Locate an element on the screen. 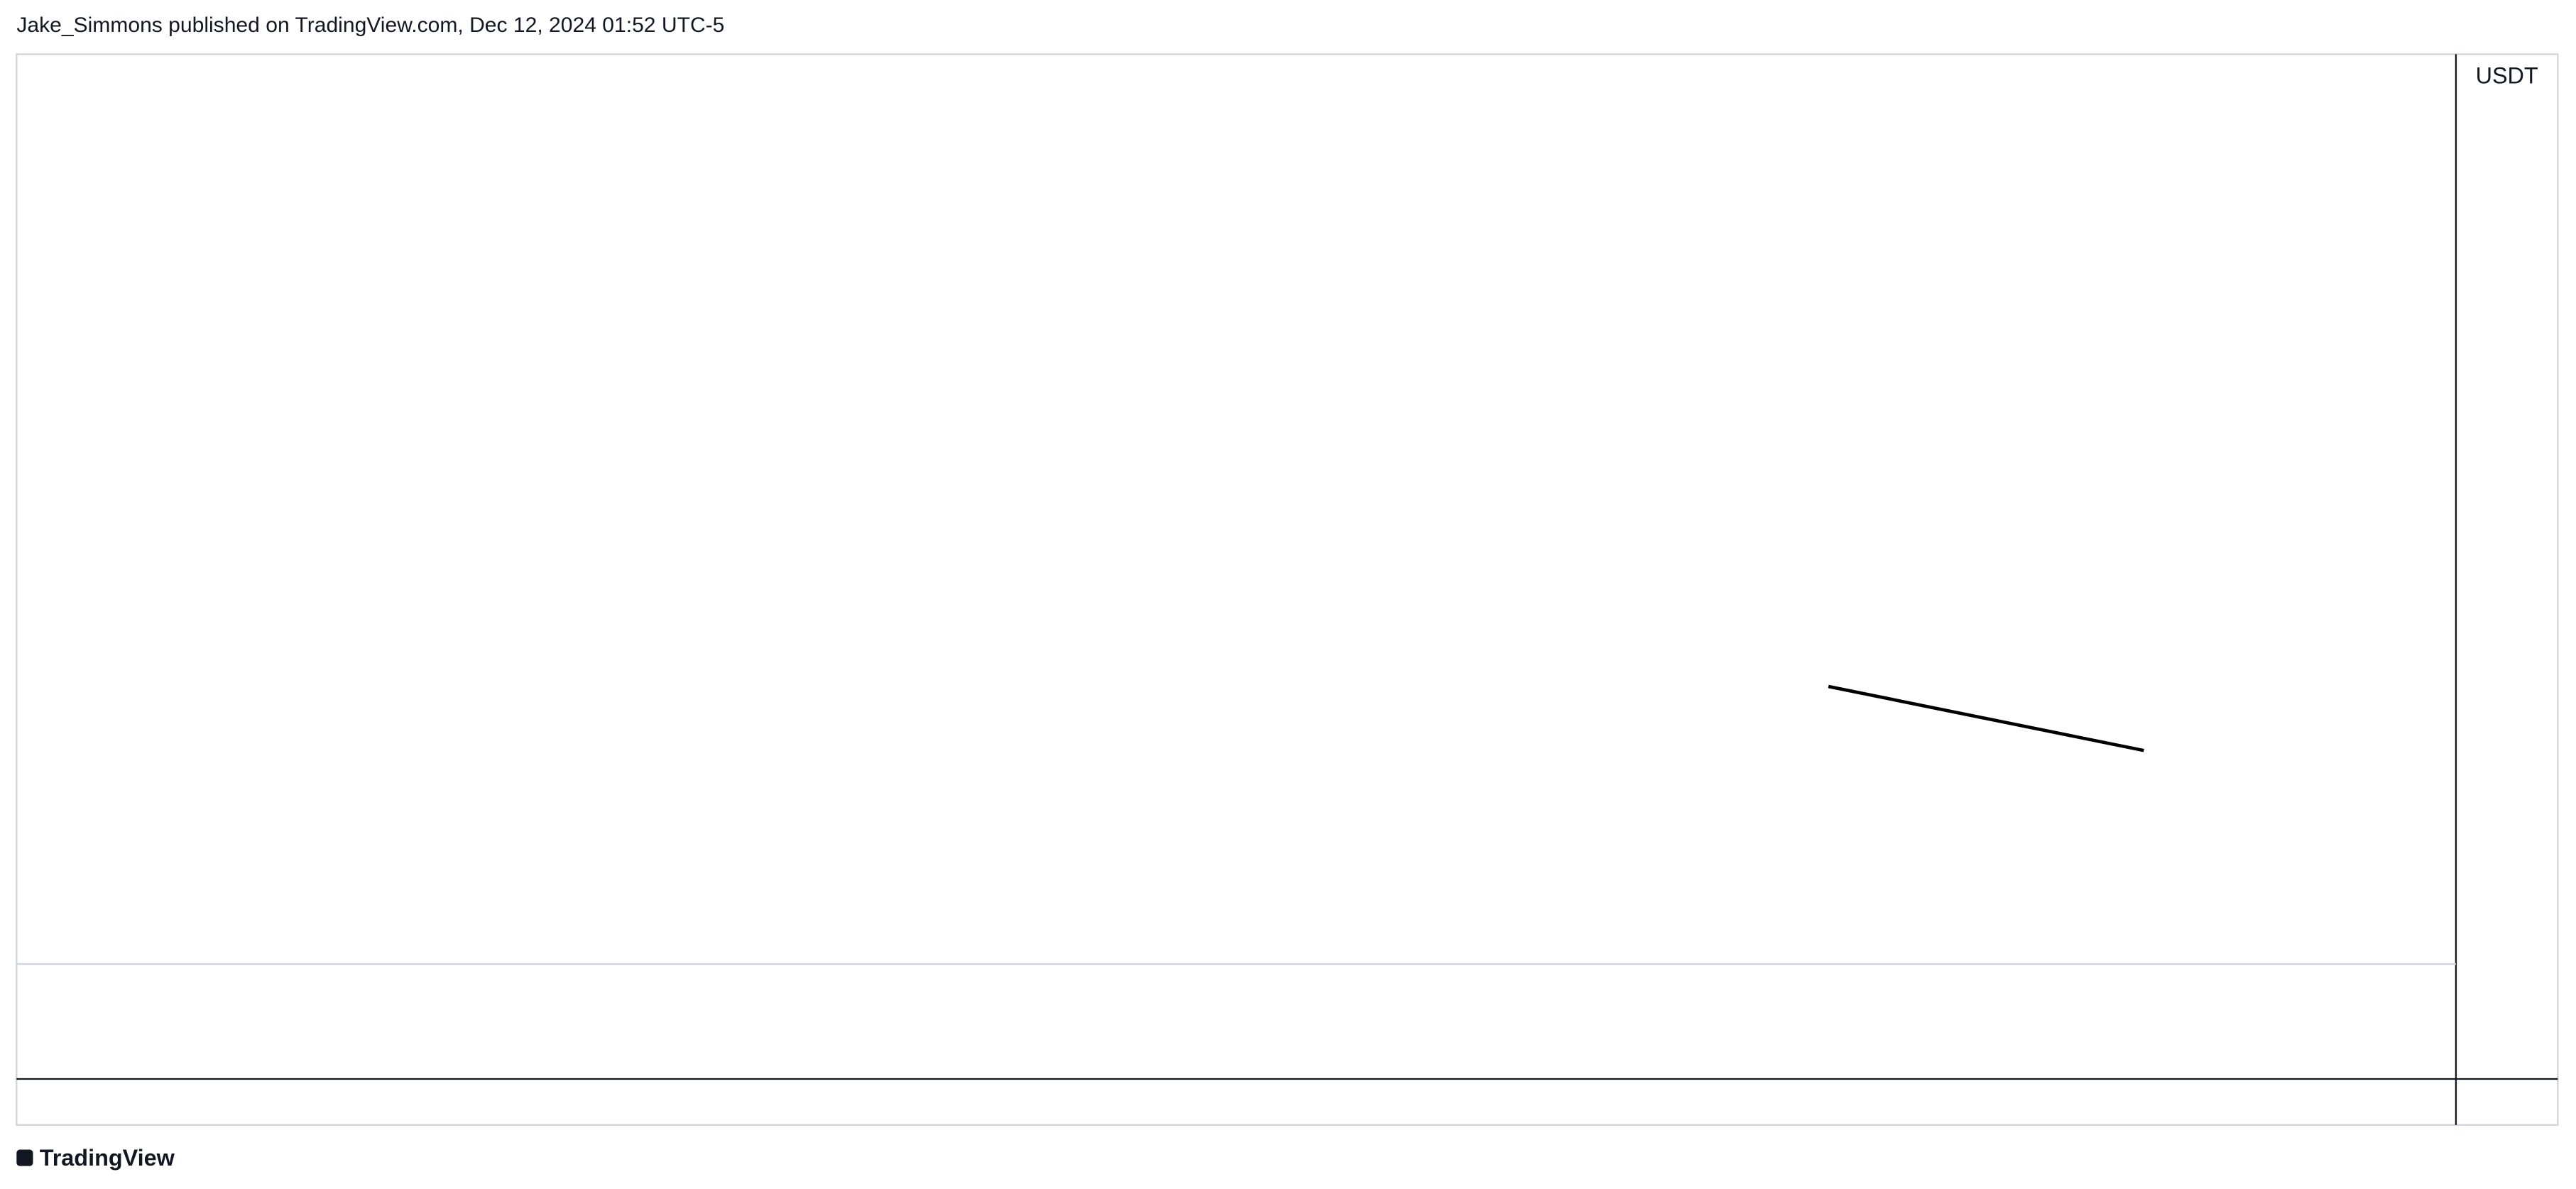 The height and width of the screenshot is (1189, 2576). footer-brand: TradingView is located at coordinates (107, 1158).